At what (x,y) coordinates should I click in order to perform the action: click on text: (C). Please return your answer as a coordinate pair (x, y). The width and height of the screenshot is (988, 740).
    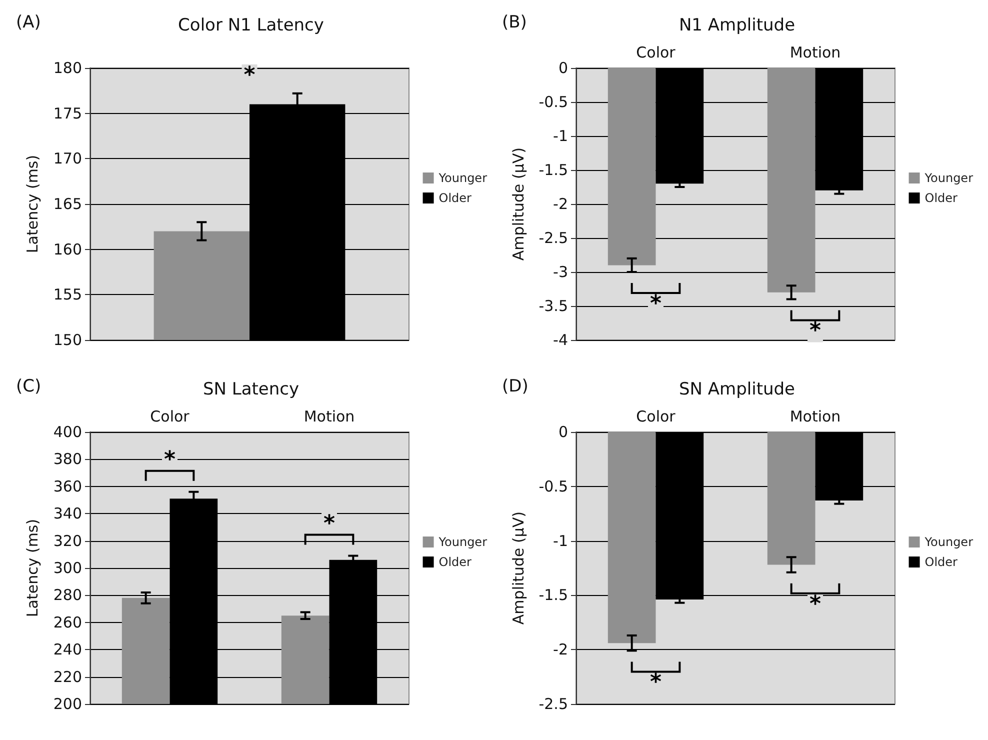
    Looking at the image, I should click on (29, 386).